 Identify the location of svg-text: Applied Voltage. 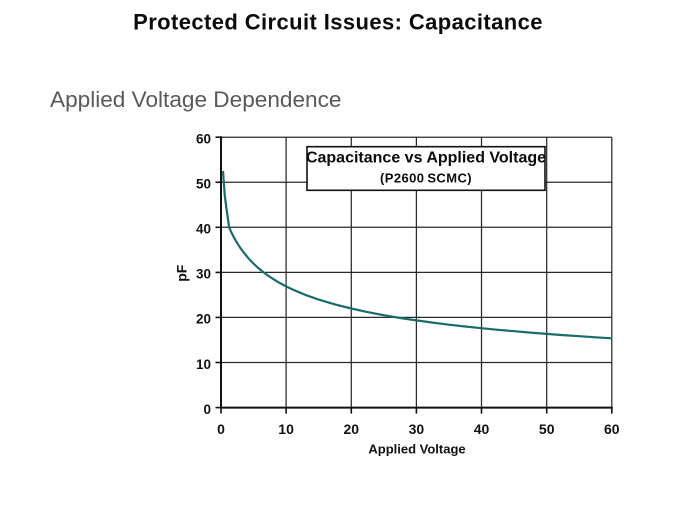
(416, 449).